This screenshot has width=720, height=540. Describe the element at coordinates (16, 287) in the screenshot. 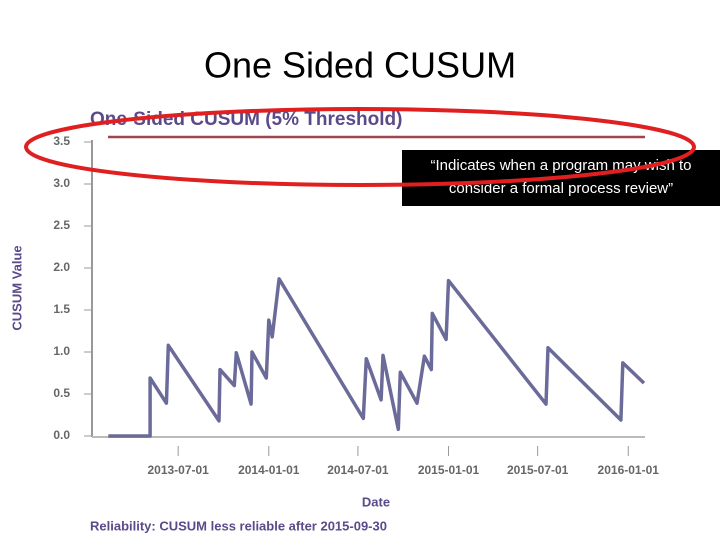

I see `y-axis-label: CUSUM Value` at that location.